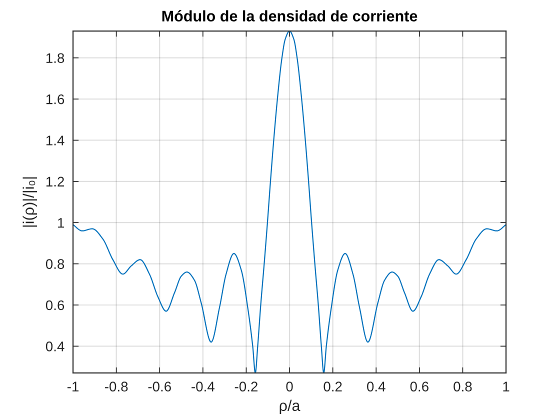 Image resolution: width=560 pixels, height=420 pixels. Describe the element at coordinates (55, 347) in the screenshot. I see `y-tick-label: 0.4` at that location.